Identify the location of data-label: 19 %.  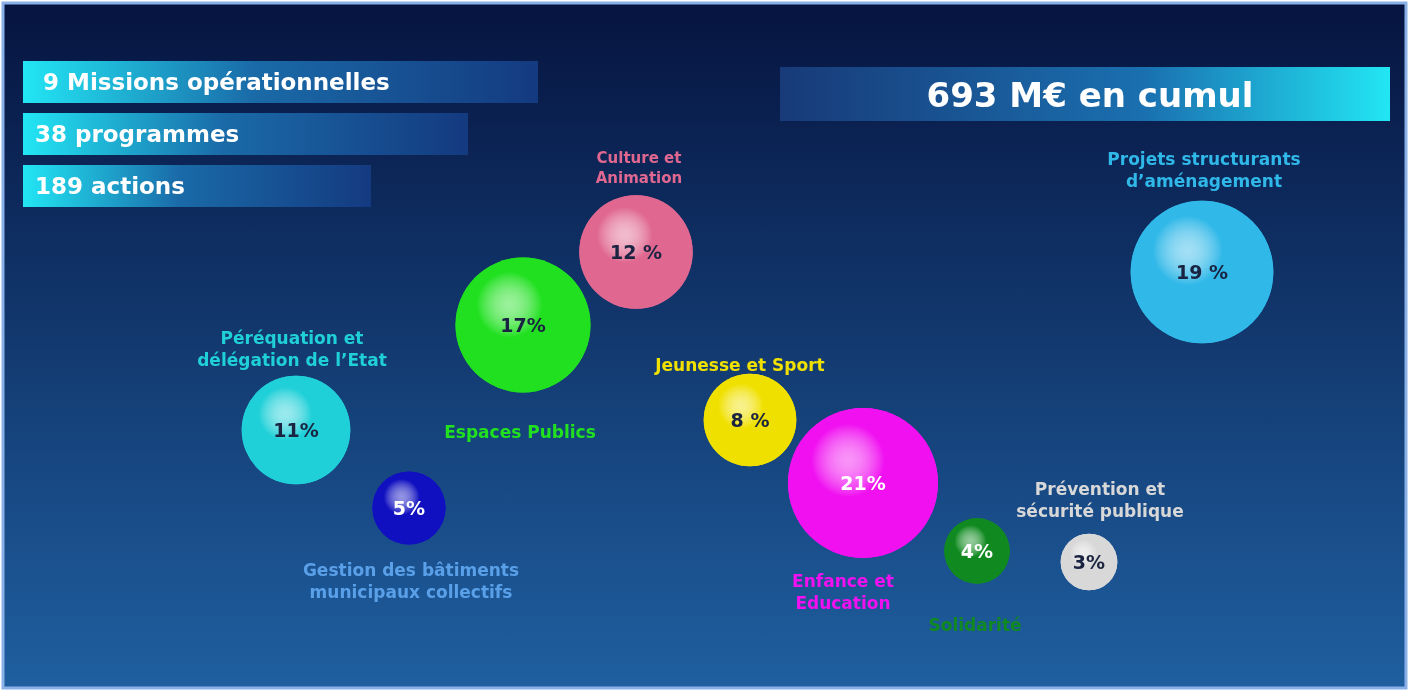
(1202, 272).